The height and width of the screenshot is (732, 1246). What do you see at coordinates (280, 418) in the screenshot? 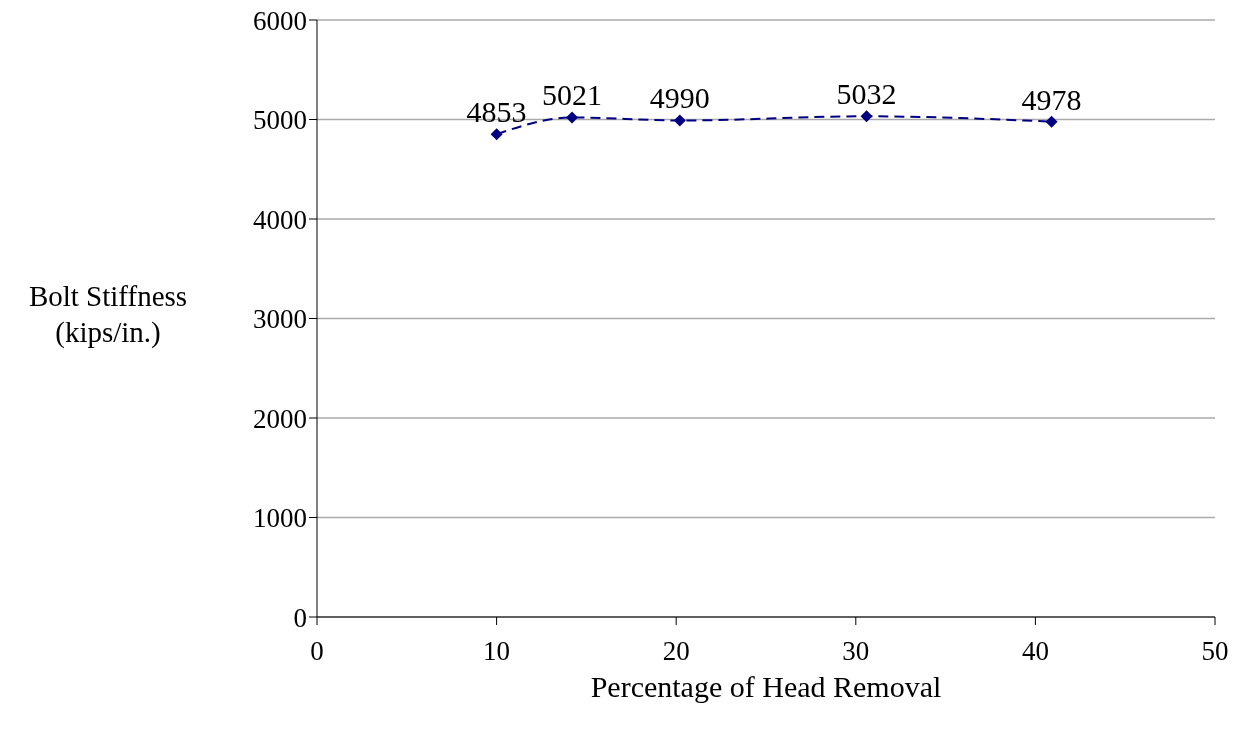
I see `y-tick-label: 2000` at bounding box center [280, 418].